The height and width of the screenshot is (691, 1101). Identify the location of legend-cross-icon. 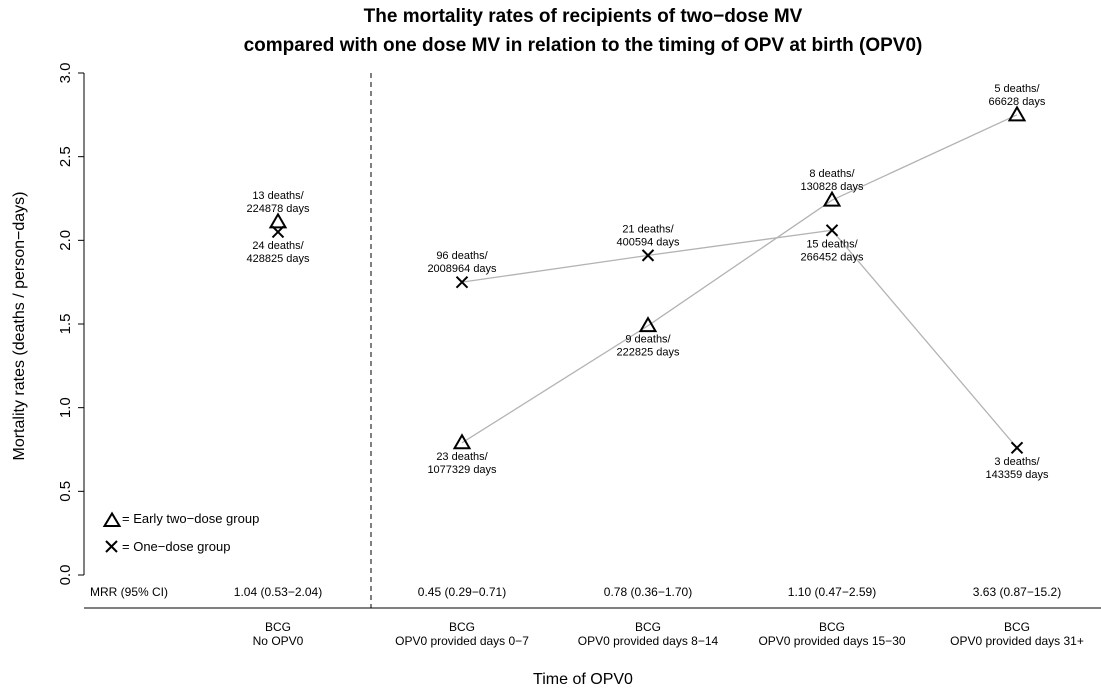
(111, 546).